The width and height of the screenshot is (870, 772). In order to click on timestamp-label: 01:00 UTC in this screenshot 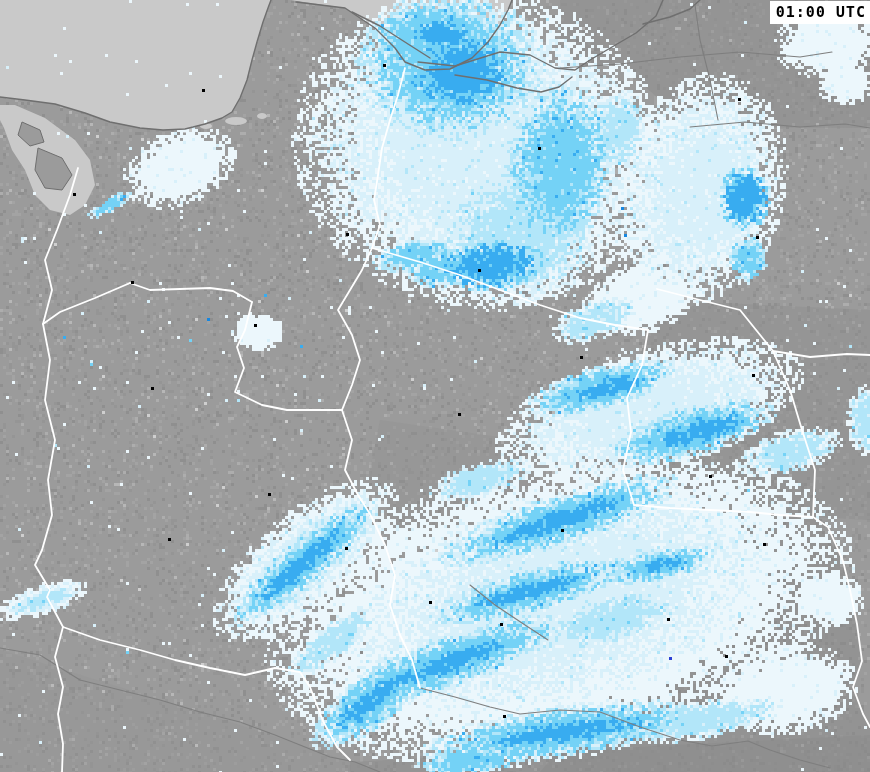, I will do `click(819, 12)`.